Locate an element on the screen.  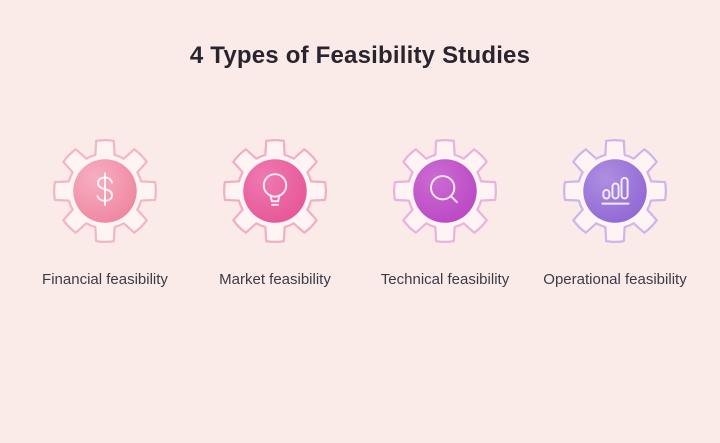
item-label: Operational feasibility is located at coordinates (615, 279).